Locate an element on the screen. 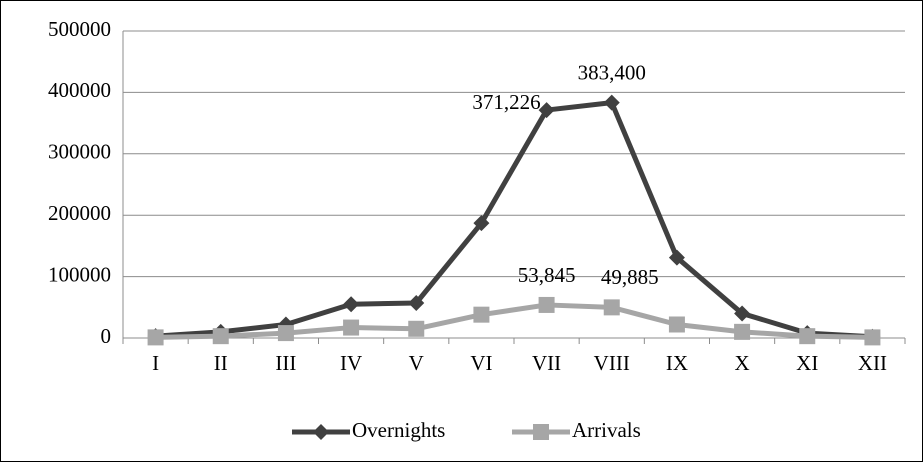 The height and width of the screenshot is (463, 924). y-tick-label: 500000 is located at coordinates (79, 29).